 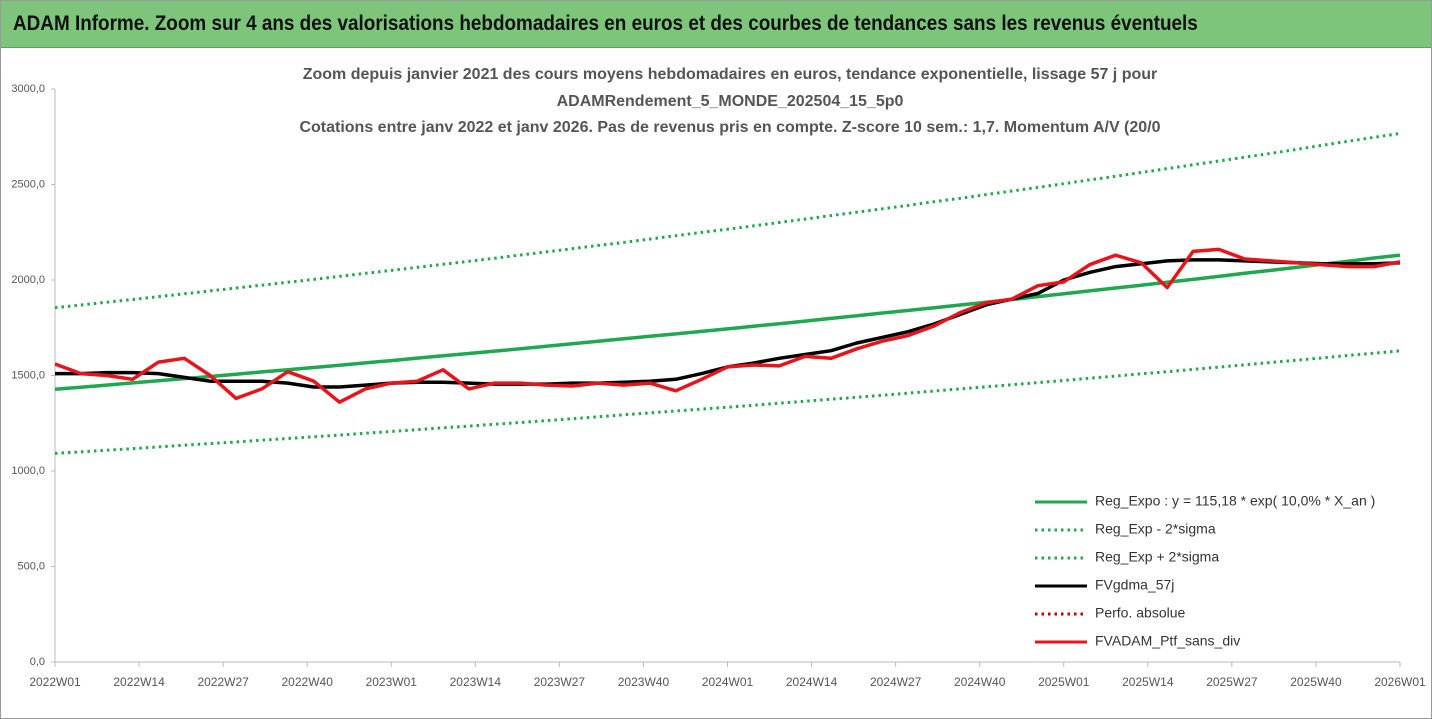 I want to click on y-tick-label: 3000,0, so click(x=28, y=89).